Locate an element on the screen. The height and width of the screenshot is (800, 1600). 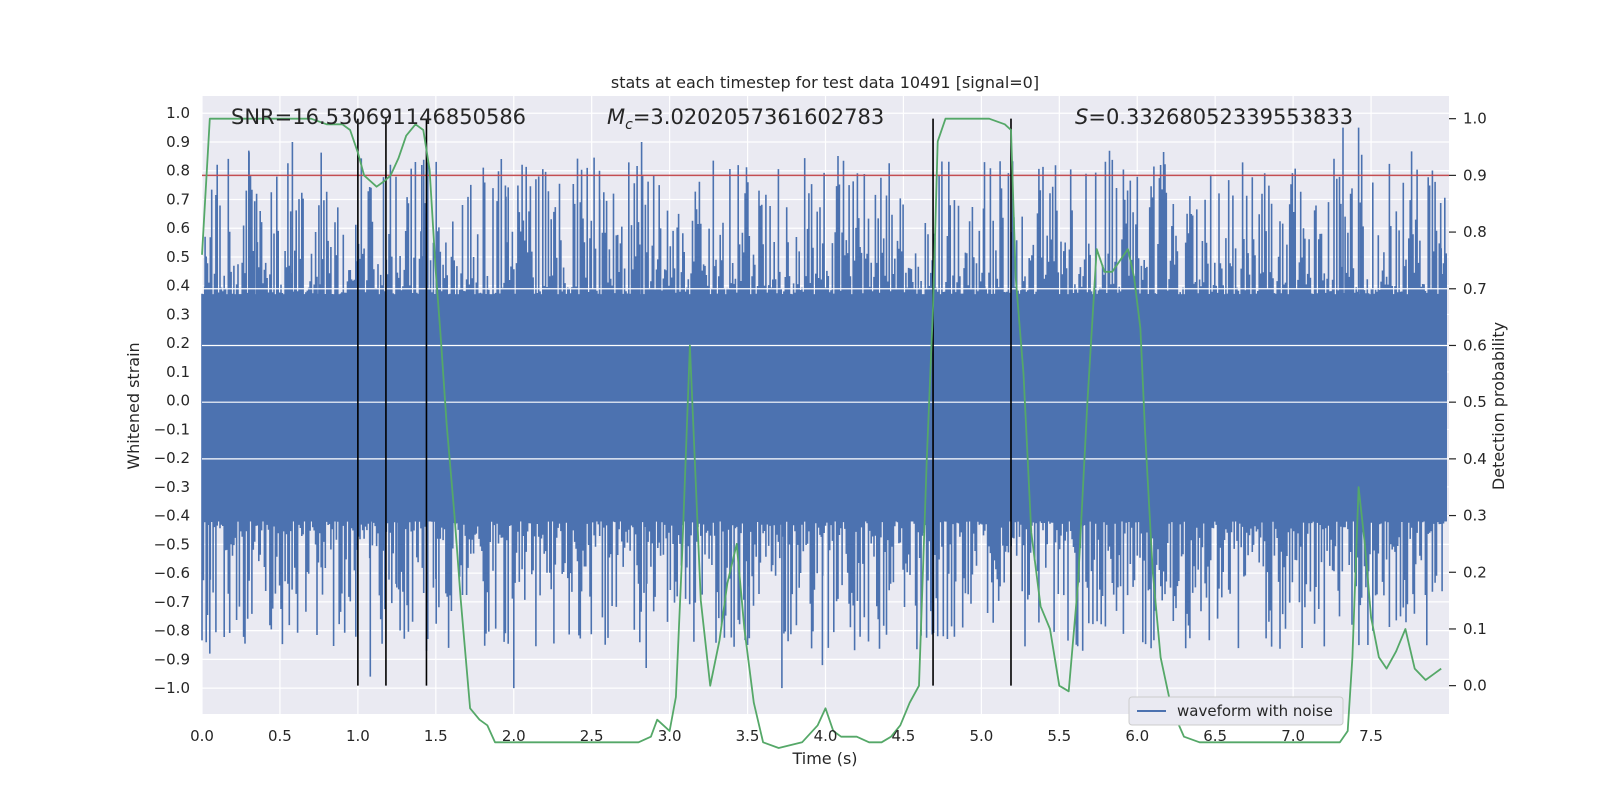
y-tick-label: 1.0 is located at coordinates (178, 113).